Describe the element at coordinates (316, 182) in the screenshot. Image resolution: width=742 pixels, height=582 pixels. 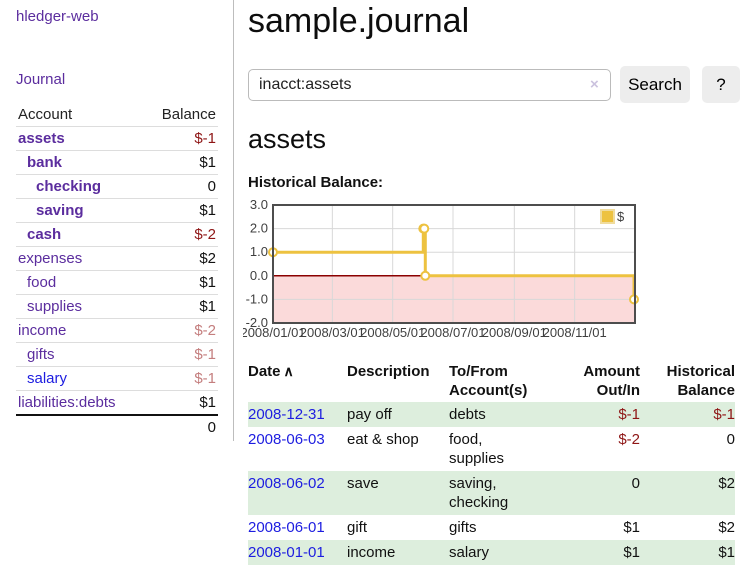
I see `chart-title: Historical Balance:` at that location.